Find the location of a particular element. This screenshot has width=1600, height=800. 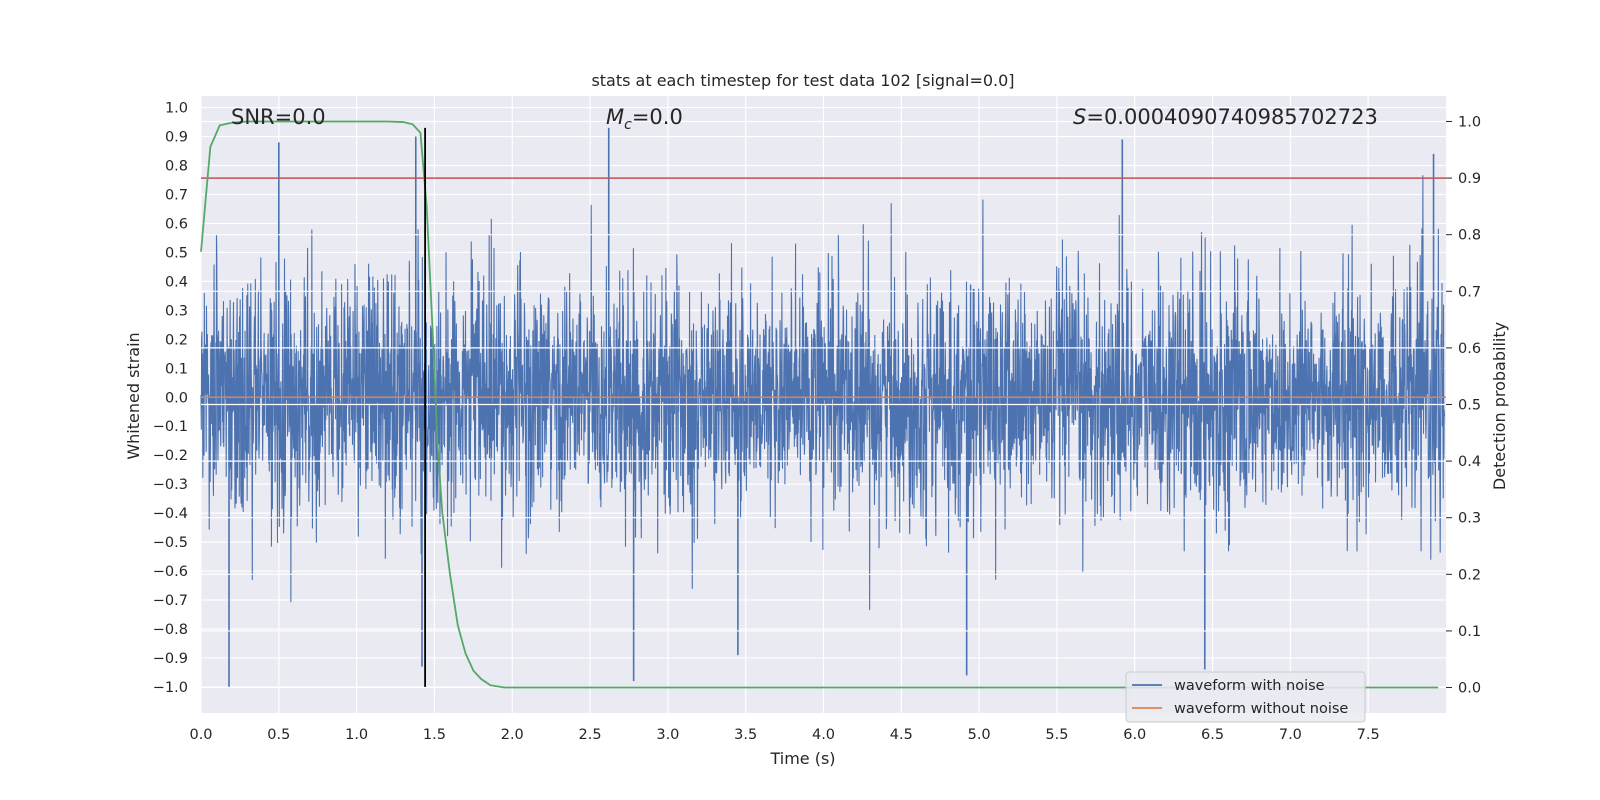

x-tick-label: 2.5 is located at coordinates (590, 735).